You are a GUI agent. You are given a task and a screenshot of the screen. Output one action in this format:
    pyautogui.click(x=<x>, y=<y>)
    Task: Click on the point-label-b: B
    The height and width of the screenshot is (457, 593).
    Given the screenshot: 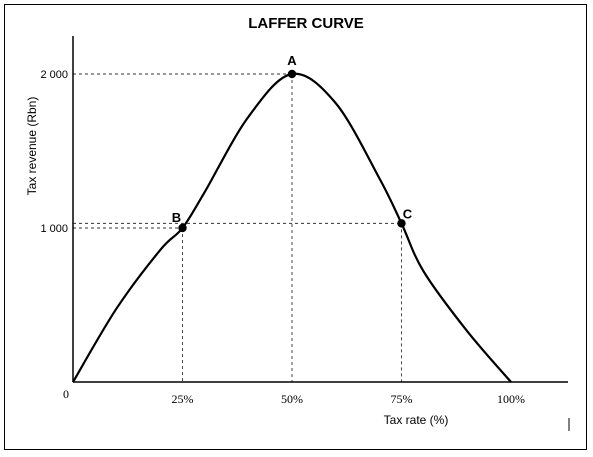 What is the action you would take?
    pyautogui.click(x=176, y=217)
    